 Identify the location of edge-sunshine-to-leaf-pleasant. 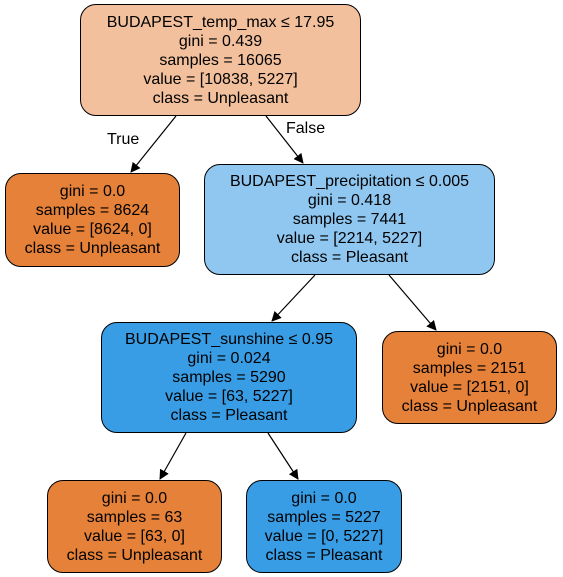
(283, 456).